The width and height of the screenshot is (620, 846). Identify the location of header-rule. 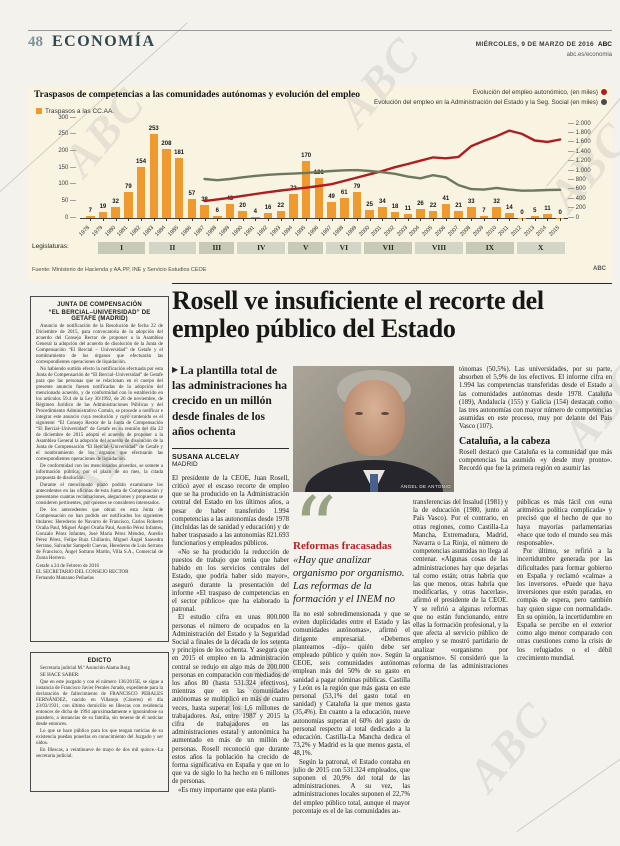
(320, 30).